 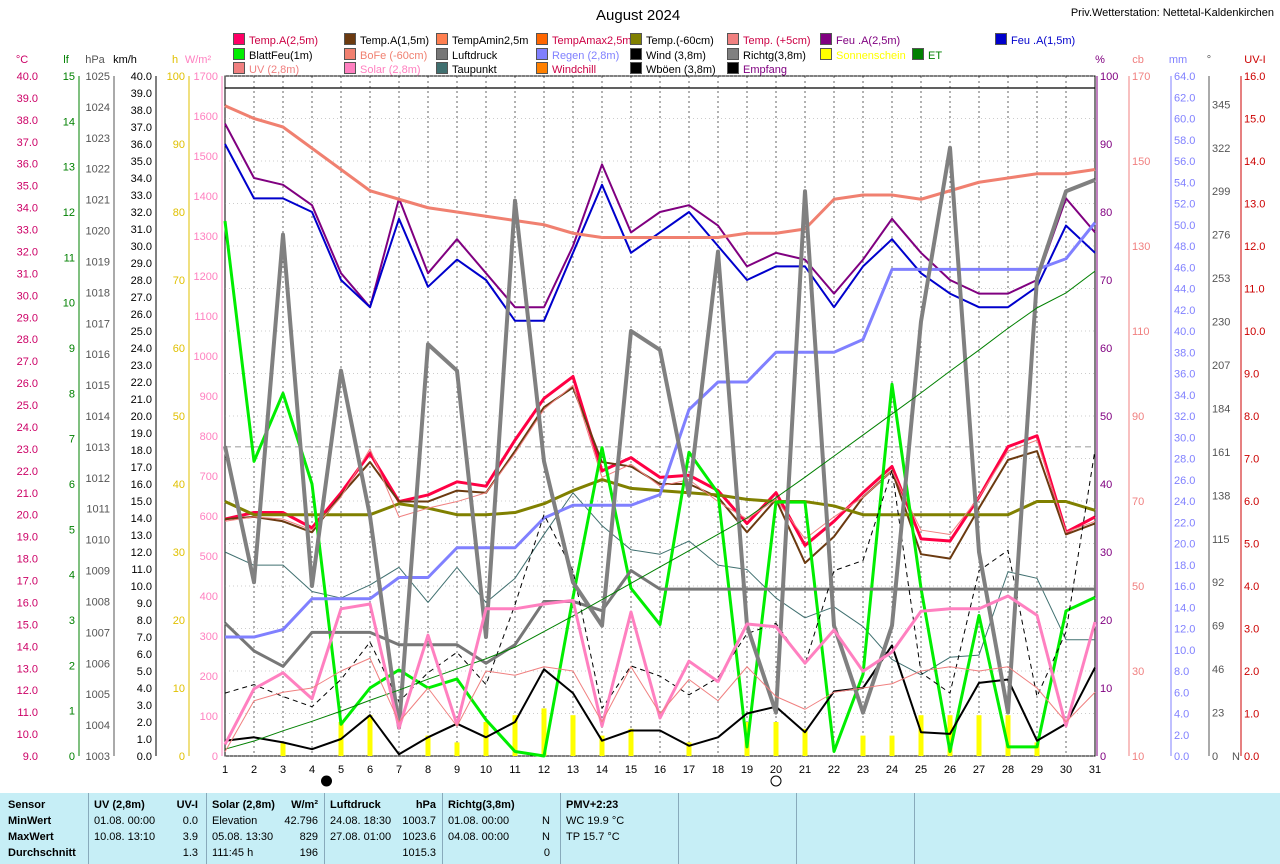 What do you see at coordinates (660, 770) in the screenshot?
I see `x-tick-label: 16` at bounding box center [660, 770].